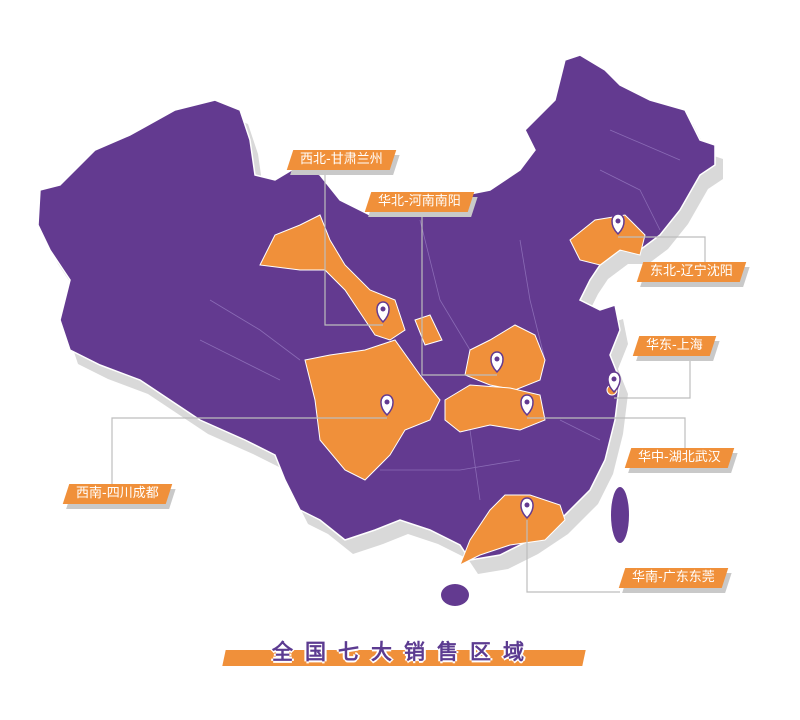 The height and width of the screenshot is (720, 800). I want to click on province-hubei, so click(495, 408).